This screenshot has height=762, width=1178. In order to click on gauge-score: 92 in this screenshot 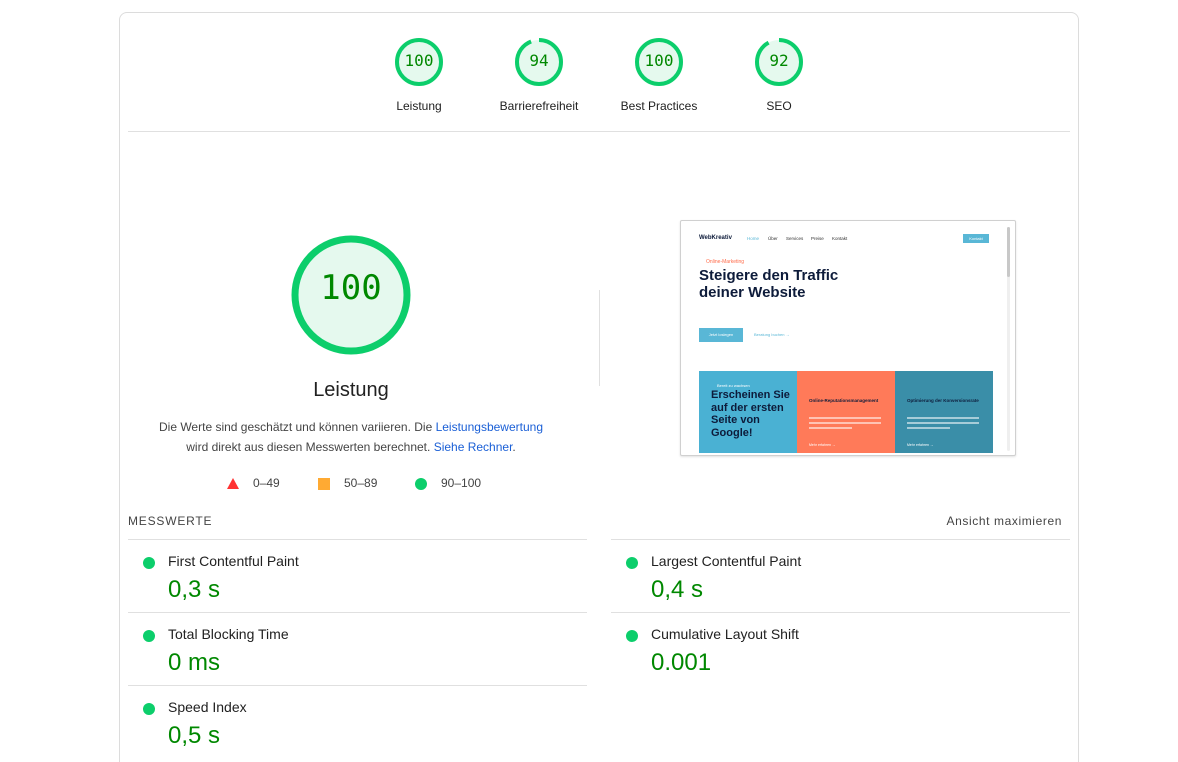, I will do `click(779, 60)`.